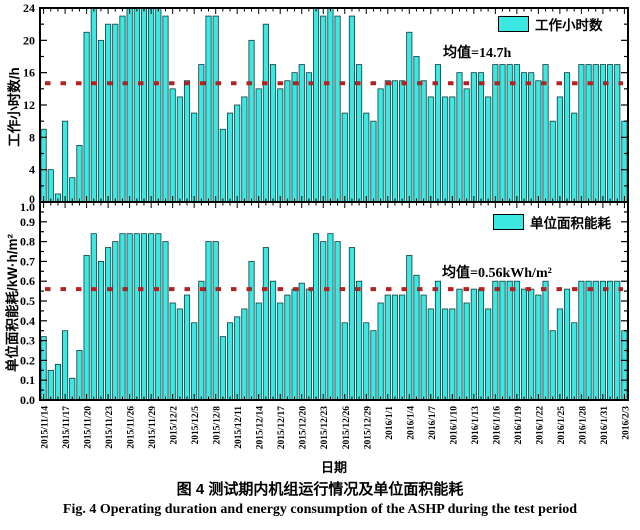 The width and height of the screenshot is (640, 530). What do you see at coordinates (32, 199) in the screenshot?
I see `y-tick-label: 0` at bounding box center [32, 199].